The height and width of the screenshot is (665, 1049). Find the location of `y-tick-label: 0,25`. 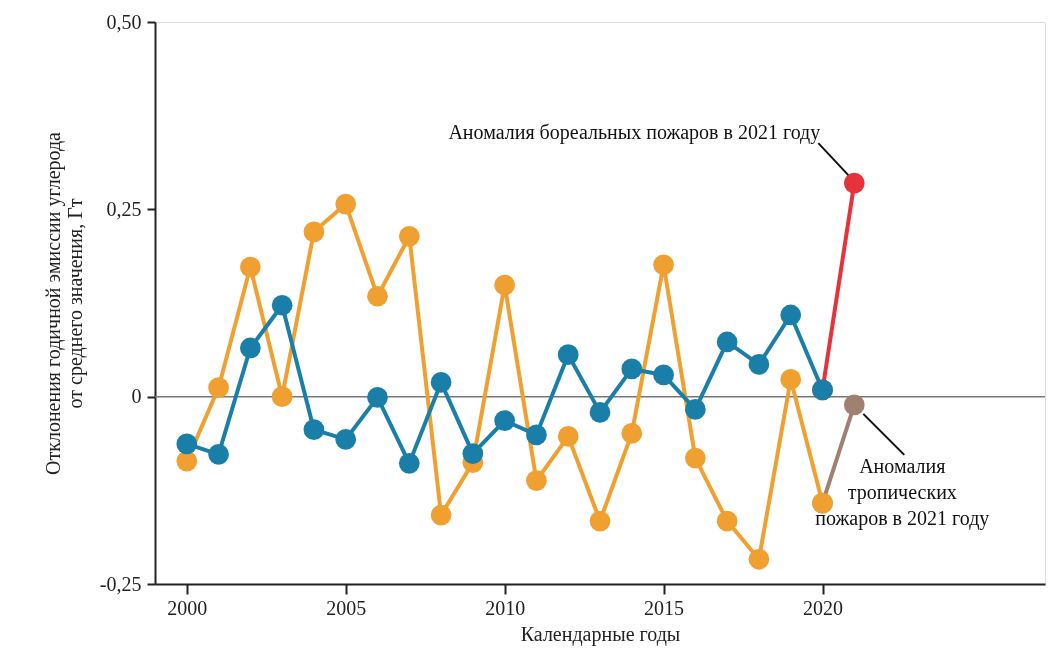

y-tick-label: 0,25 is located at coordinates (124, 208).